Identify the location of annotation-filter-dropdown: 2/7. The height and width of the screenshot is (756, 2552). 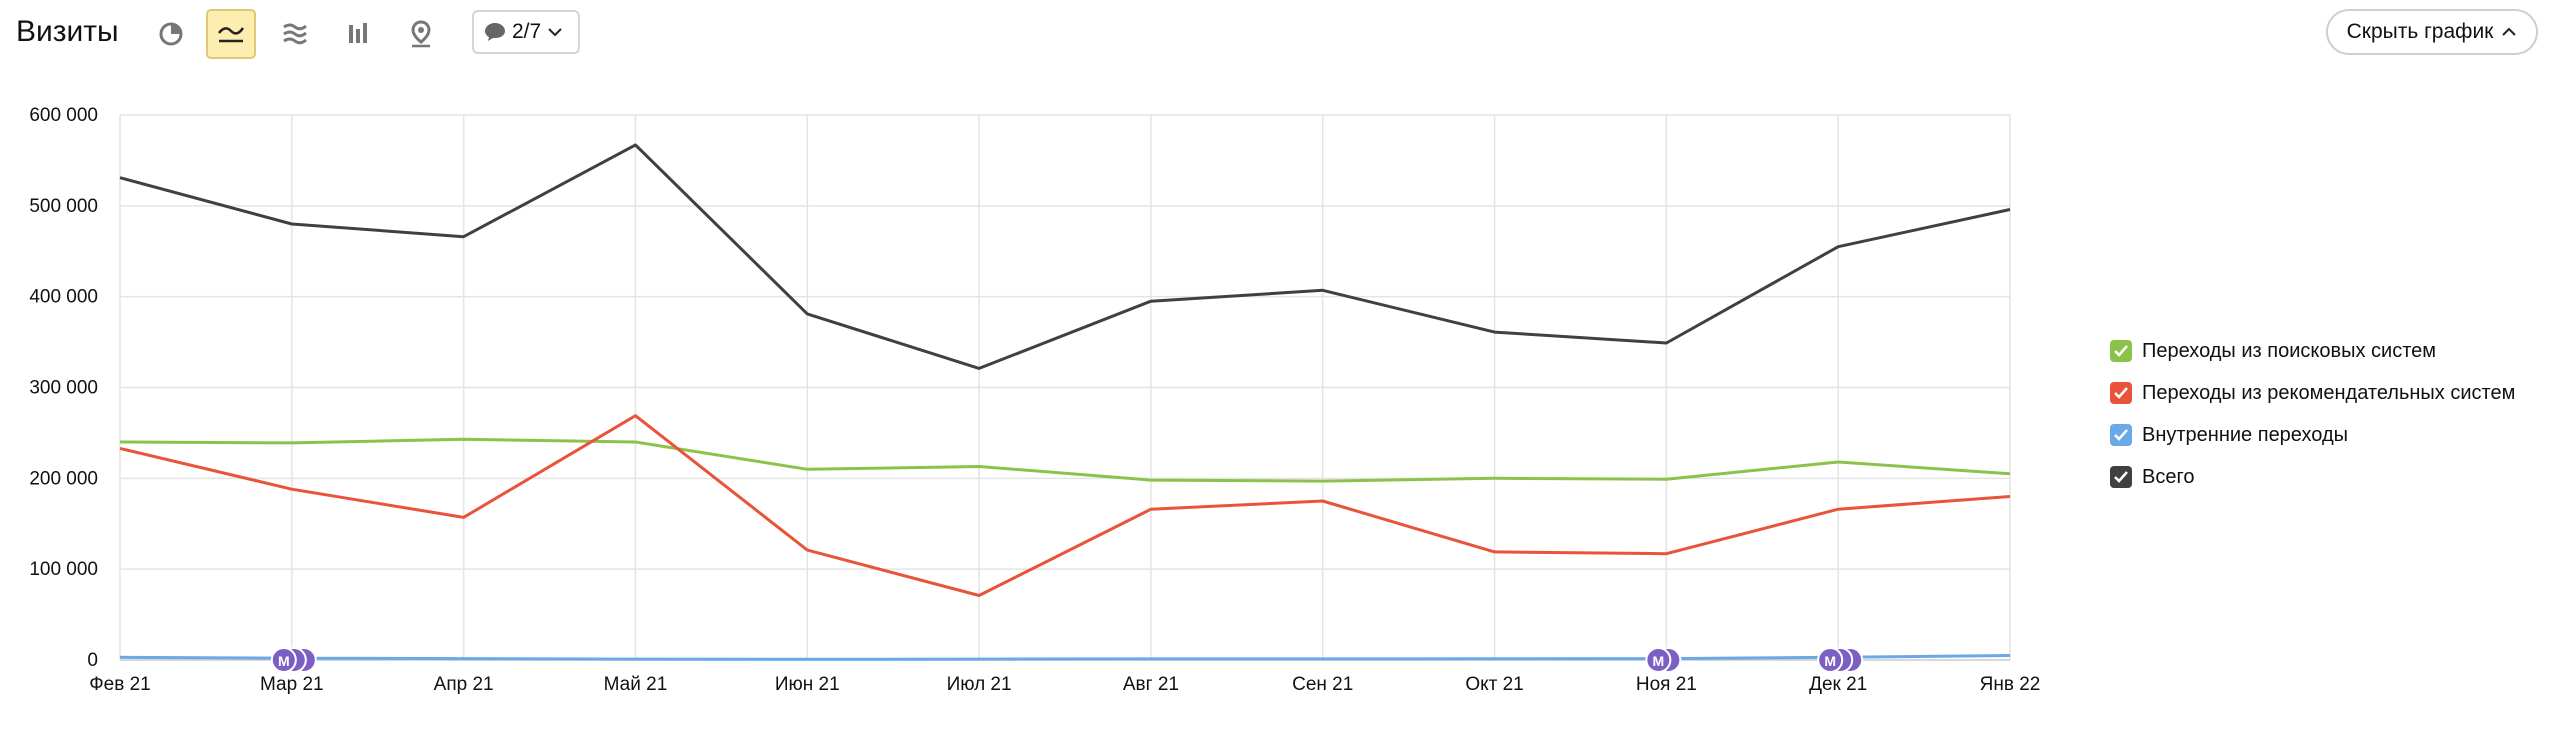
(526, 32).